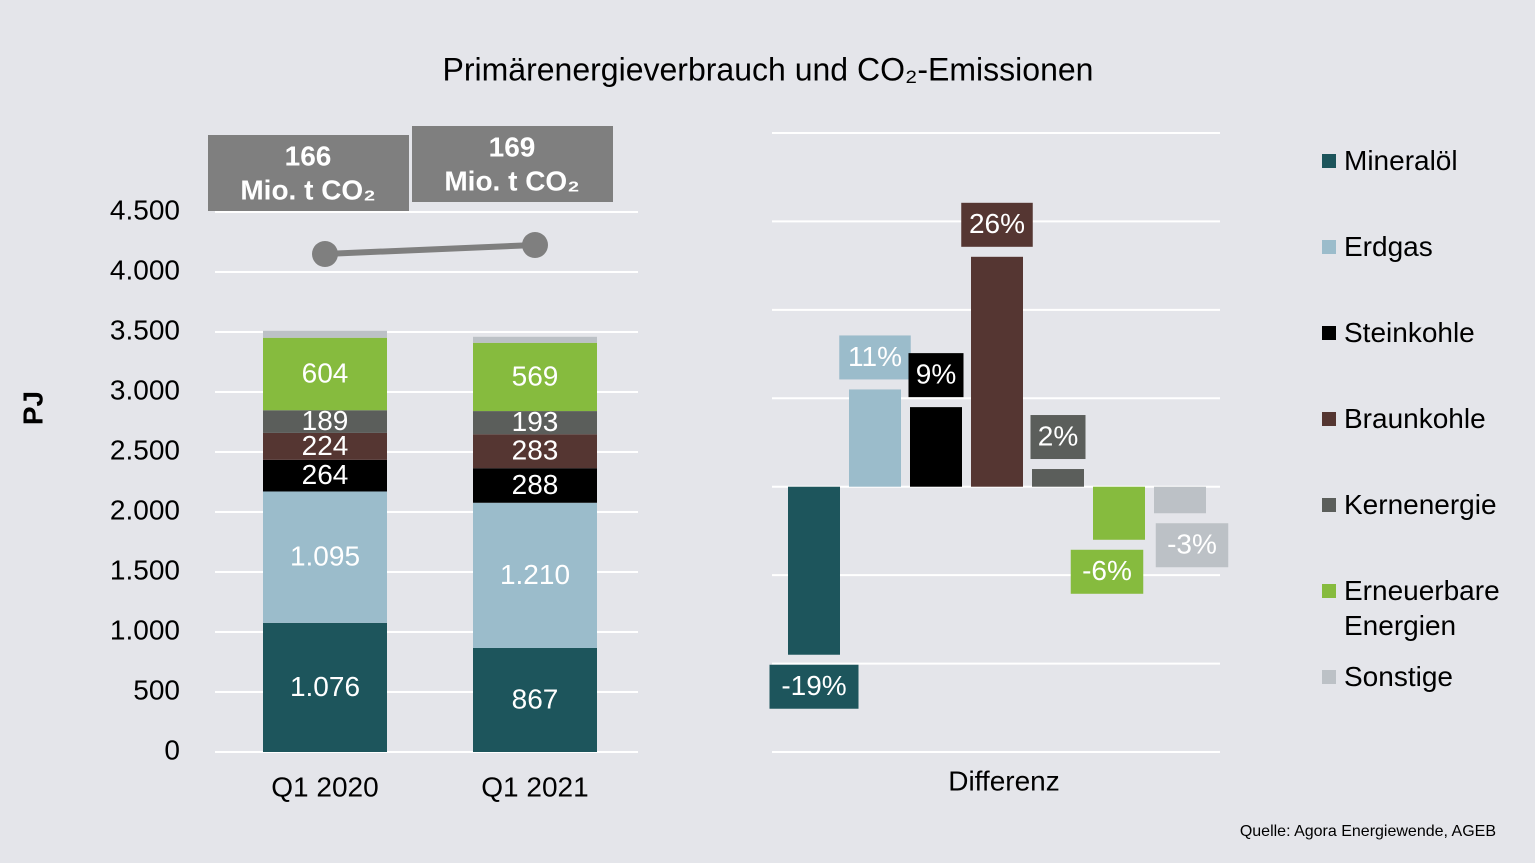  Describe the element at coordinates (172, 749) in the screenshot. I see `y-tick-label: 0` at that location.